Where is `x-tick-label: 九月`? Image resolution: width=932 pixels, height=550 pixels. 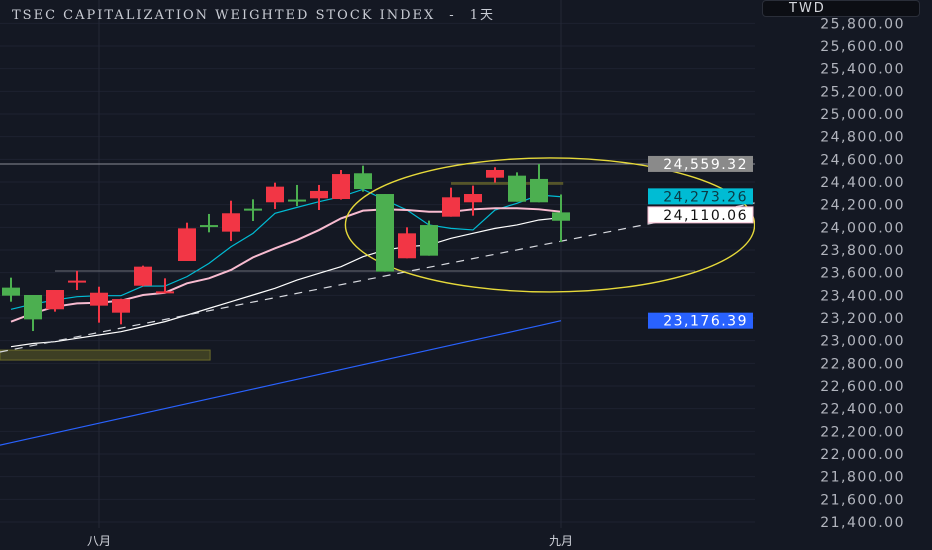 x-tick-label: 九月 is located at coordinates (561, 541).